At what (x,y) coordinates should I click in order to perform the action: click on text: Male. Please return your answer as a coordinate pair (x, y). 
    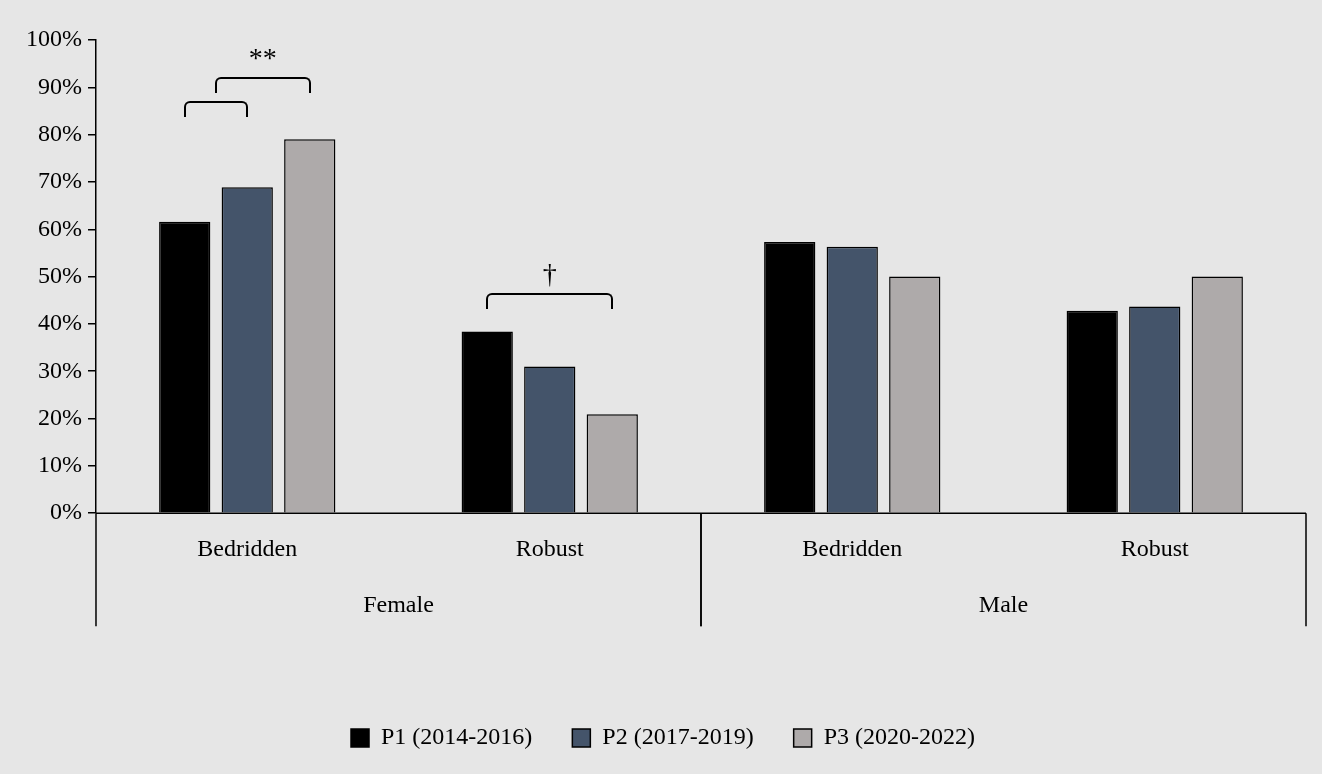
    Looking at the image, I should click on (1003, 604).